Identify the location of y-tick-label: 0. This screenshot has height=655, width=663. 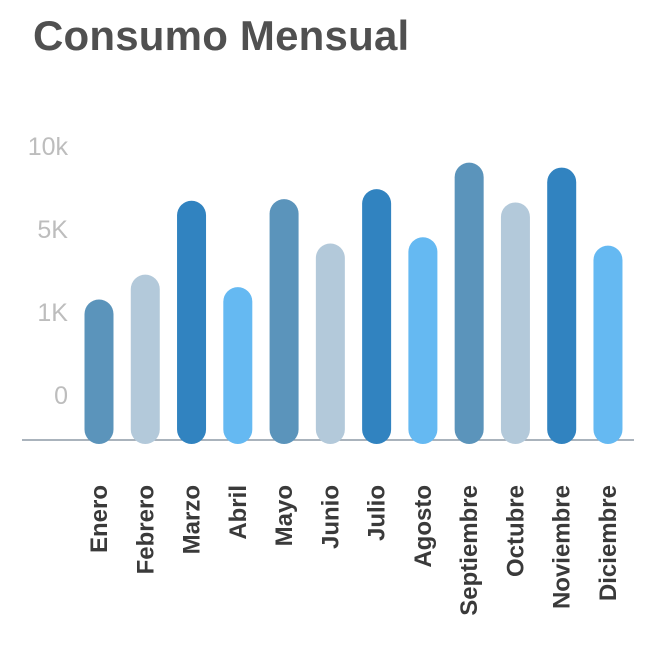
(61, 396).